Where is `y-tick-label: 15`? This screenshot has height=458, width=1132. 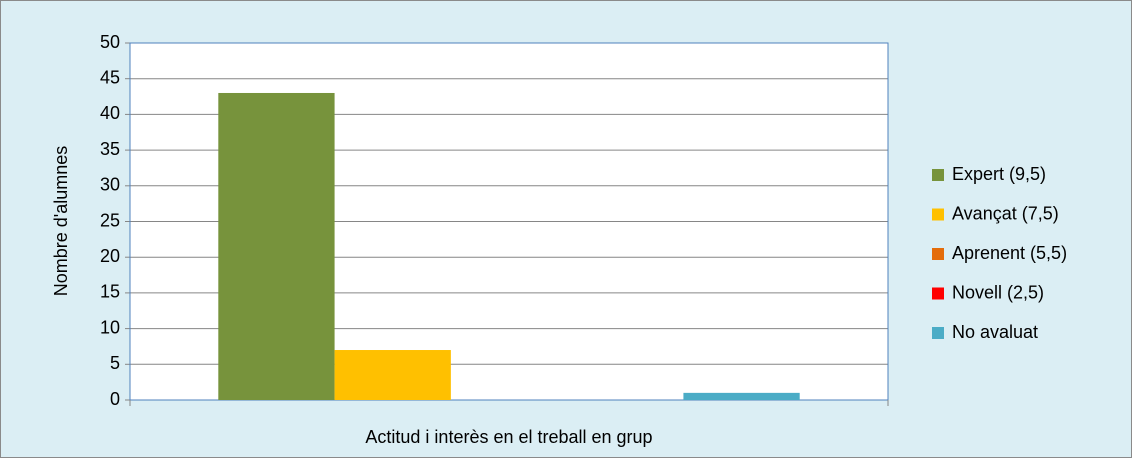
y-tick-label: 15 is located at coordinates (110, 292).